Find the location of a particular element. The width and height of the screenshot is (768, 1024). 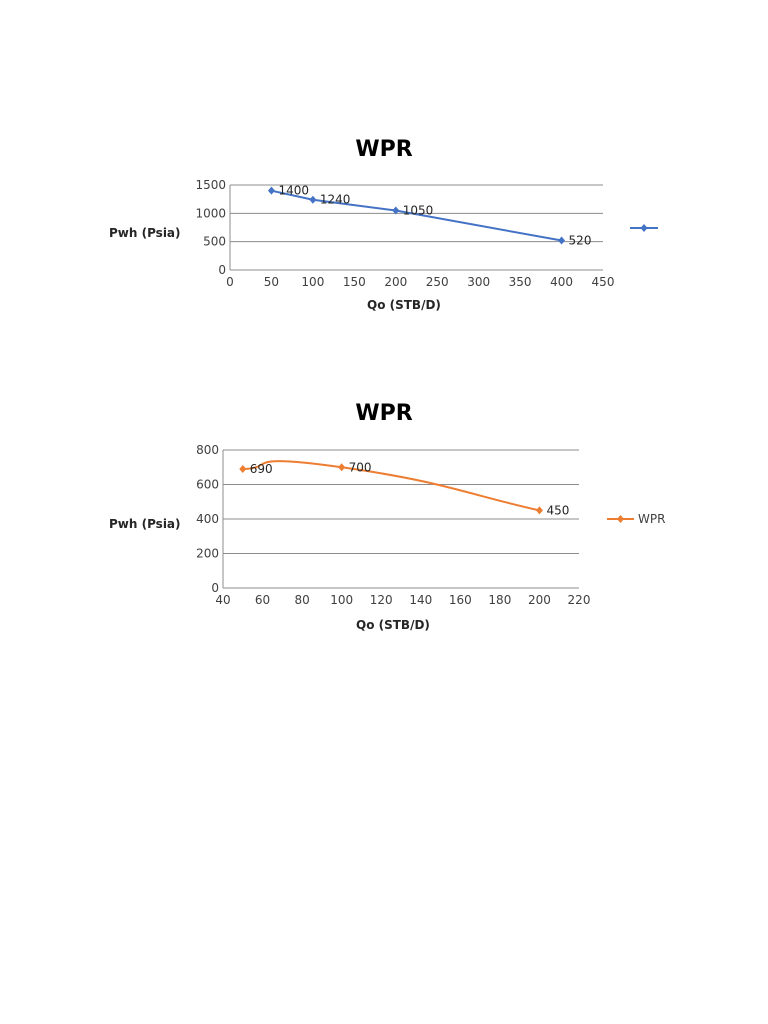

y-tick-label: 1000 is located at coordinates (210, 213).